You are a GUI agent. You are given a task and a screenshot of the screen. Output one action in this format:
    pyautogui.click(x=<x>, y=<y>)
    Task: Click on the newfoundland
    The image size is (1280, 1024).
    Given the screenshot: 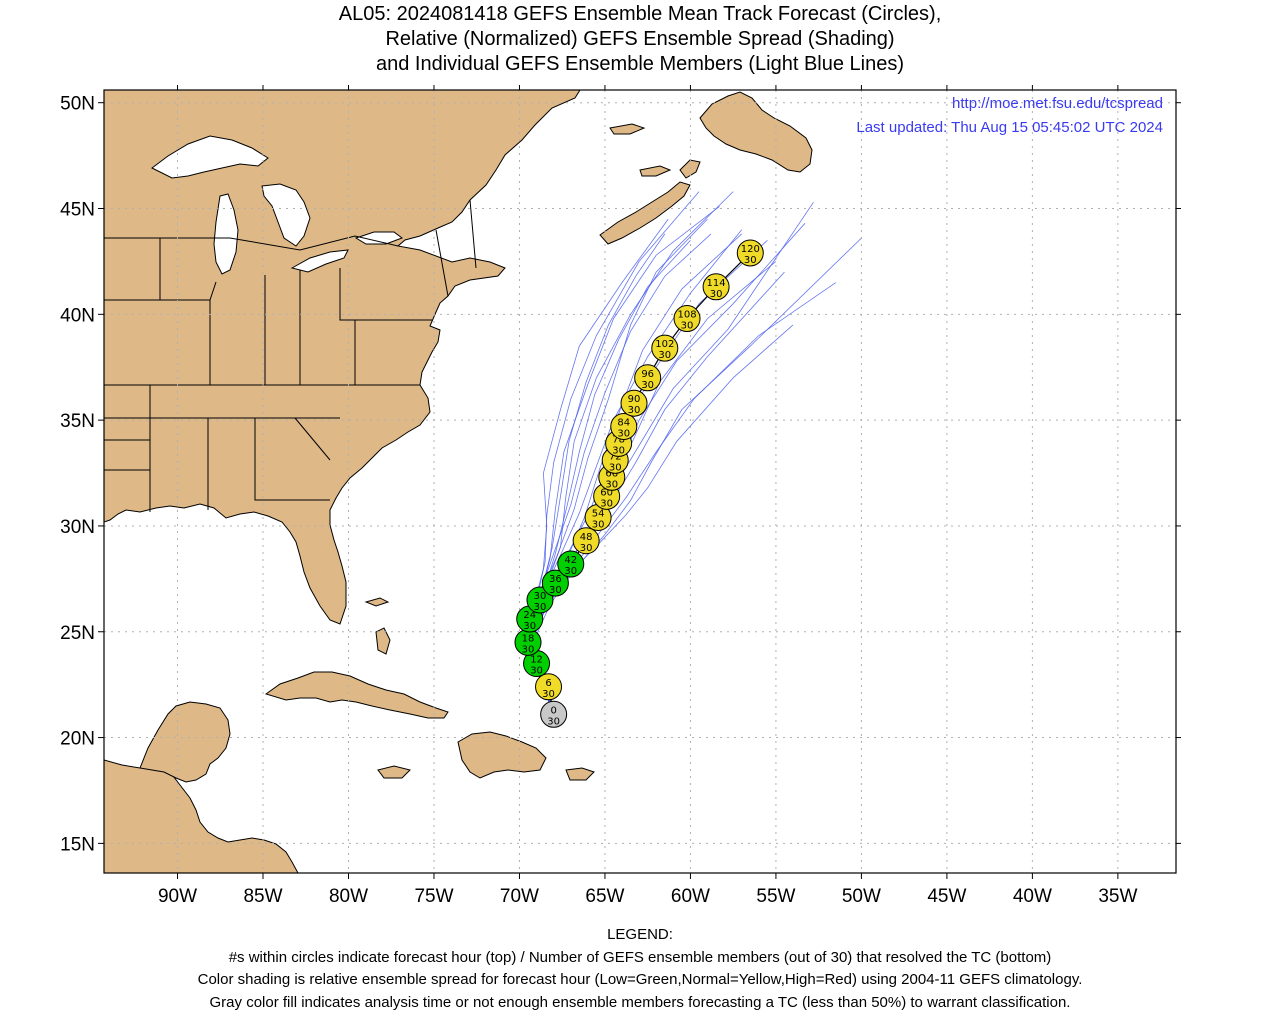 What is the action you would take?
    pyautogui.click(x=756, y=132)
    